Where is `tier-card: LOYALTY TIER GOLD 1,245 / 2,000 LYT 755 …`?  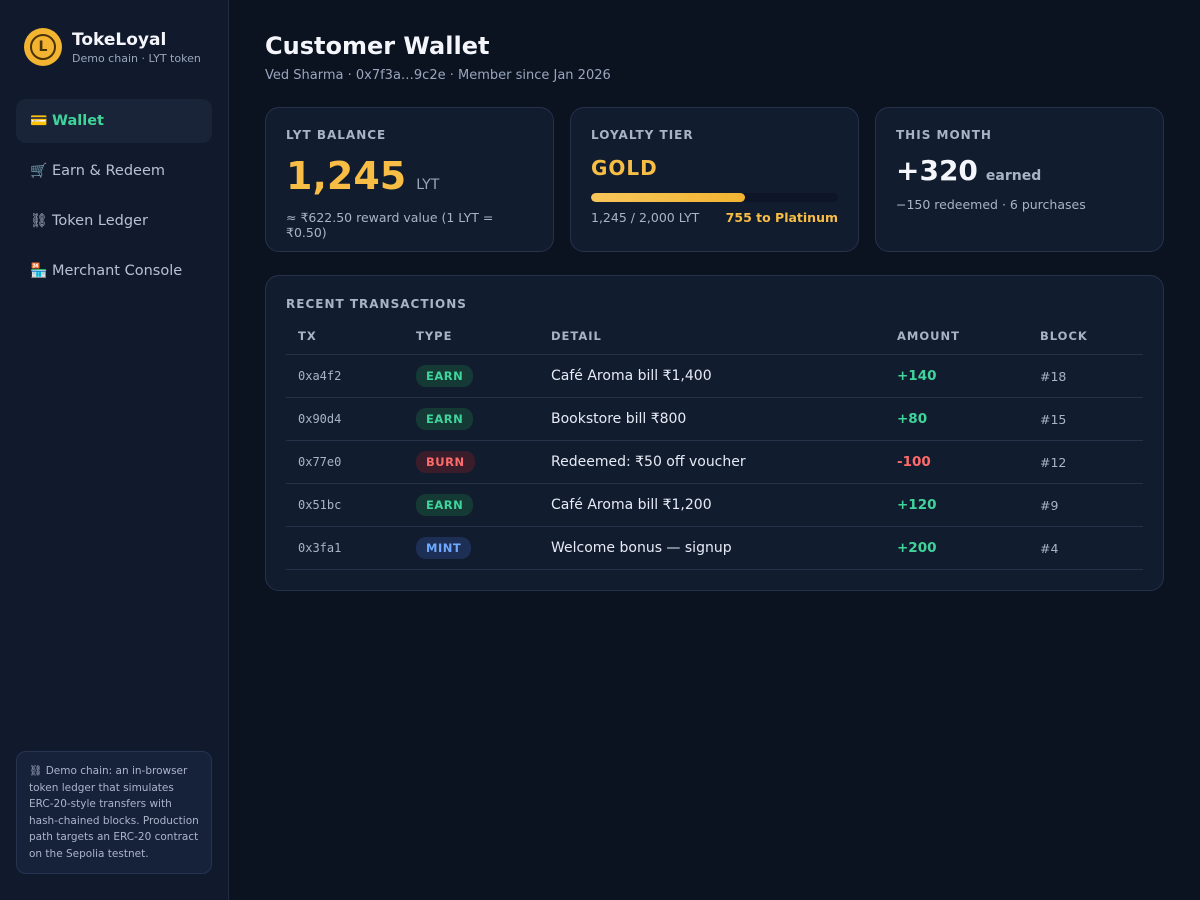 tier-card: LOYALTY TIER GOLD 1,245 / 2,000 LYT 755 … is located at coordinates (714, 179).